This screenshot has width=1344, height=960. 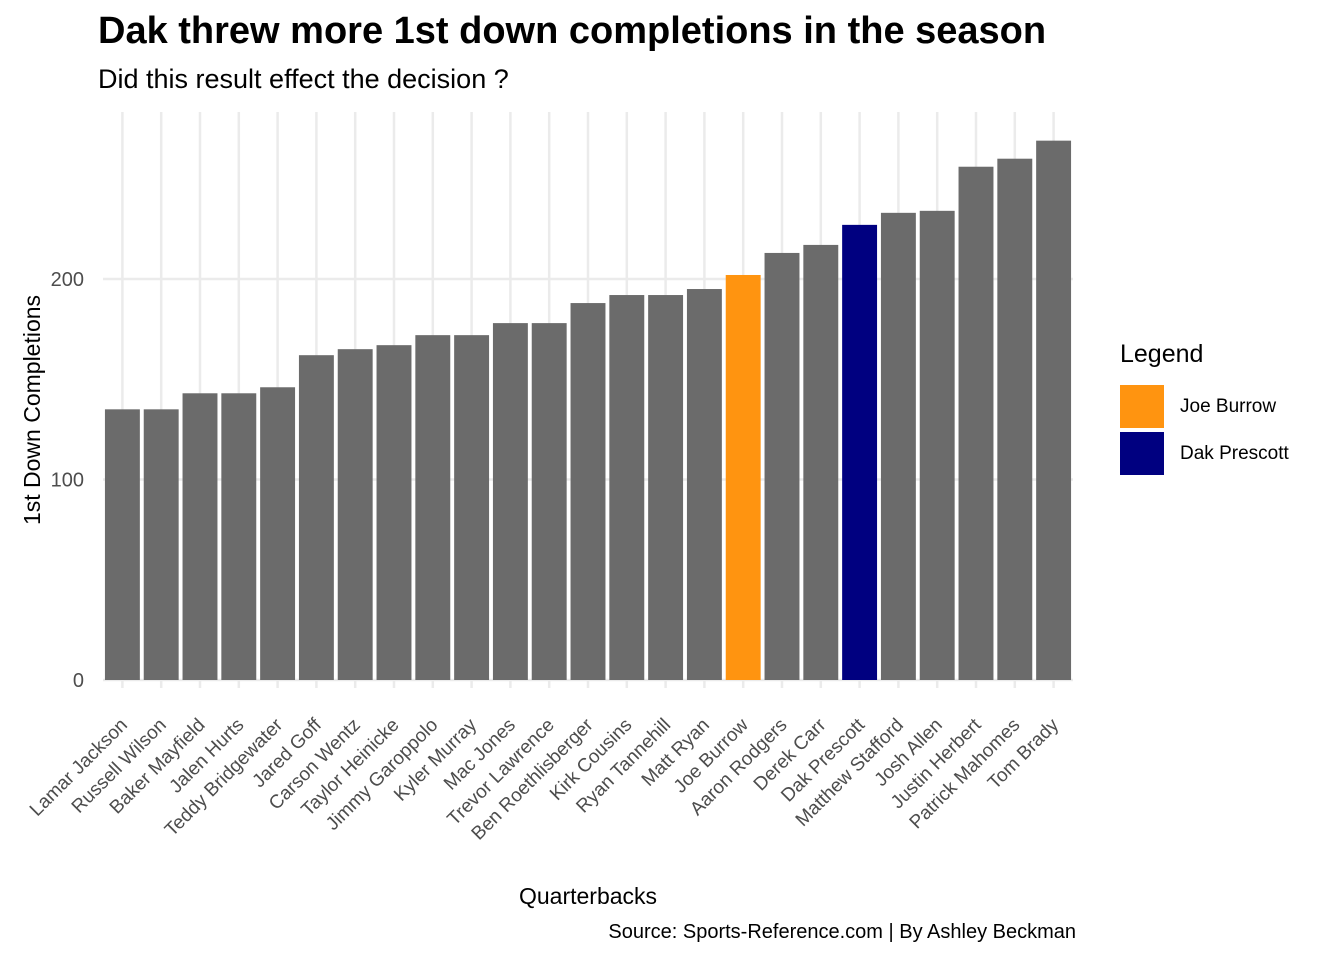 What do you see at coordinates (1142, 453) in the screenshot?
I see `legend-key-dak-prescott` at bounding box center [1142, 453].